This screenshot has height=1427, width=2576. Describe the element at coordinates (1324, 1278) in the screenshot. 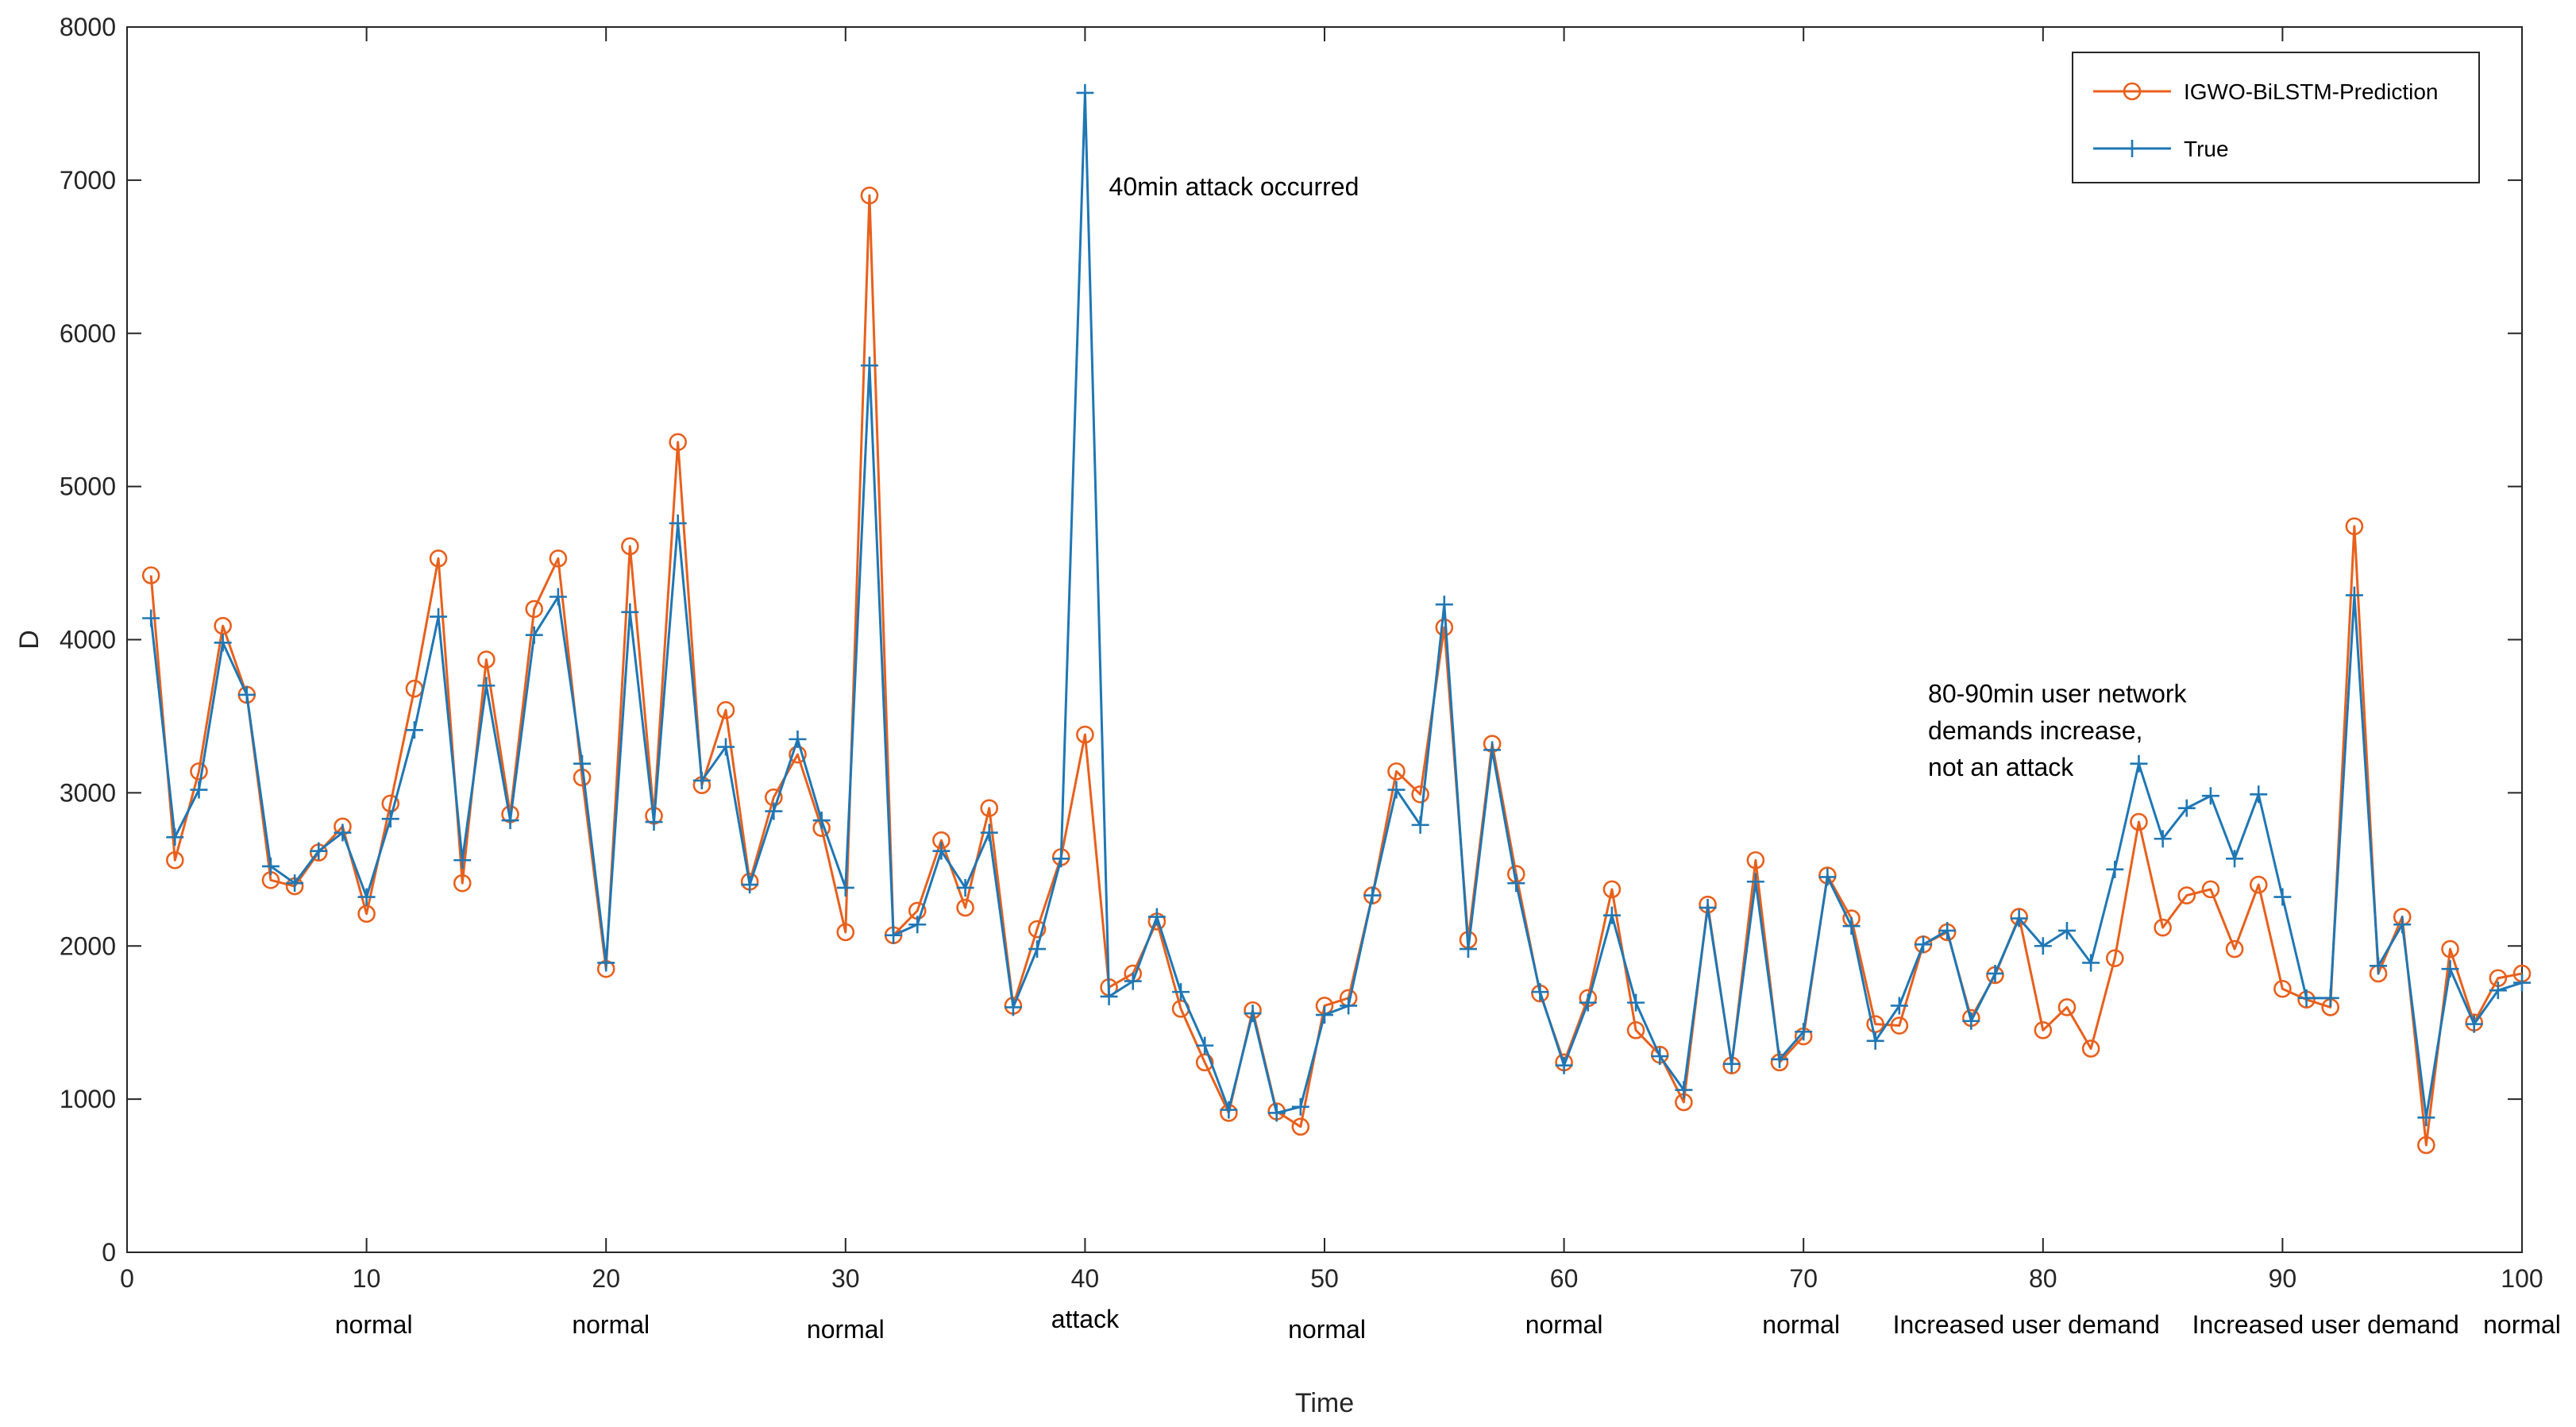

I see `x-tick-label: 50` at that location.